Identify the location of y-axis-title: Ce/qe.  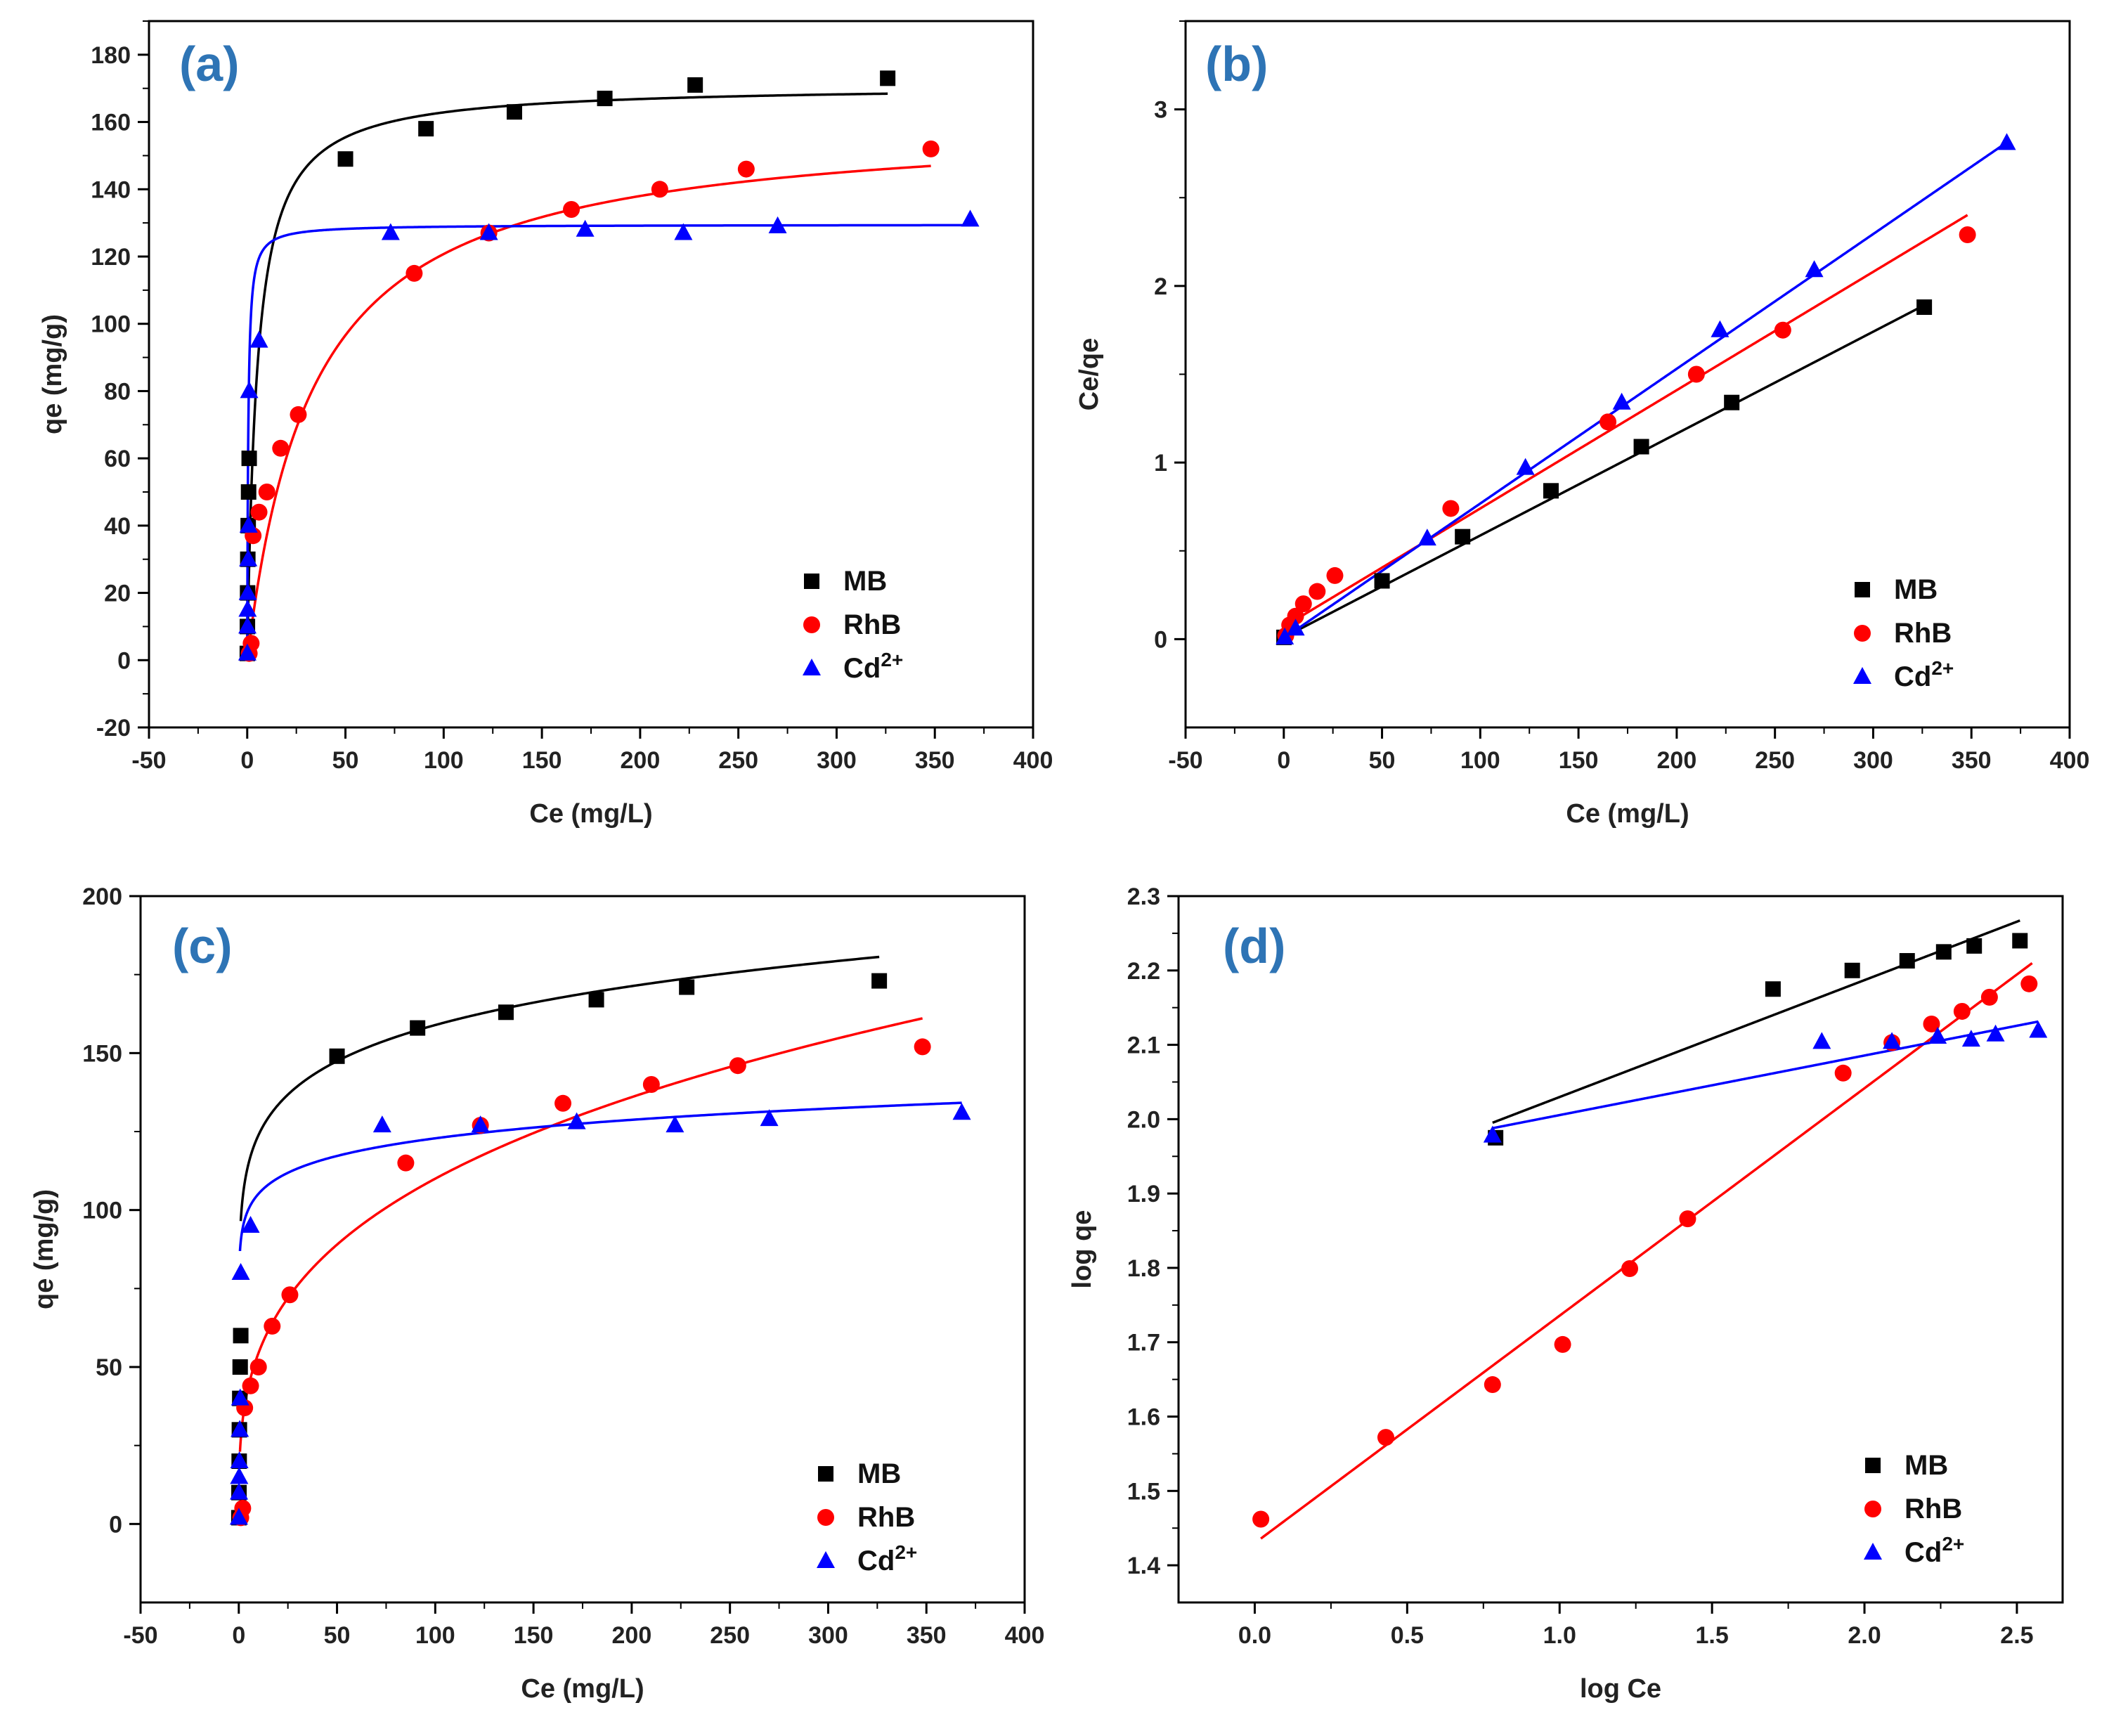
(1089, 374).